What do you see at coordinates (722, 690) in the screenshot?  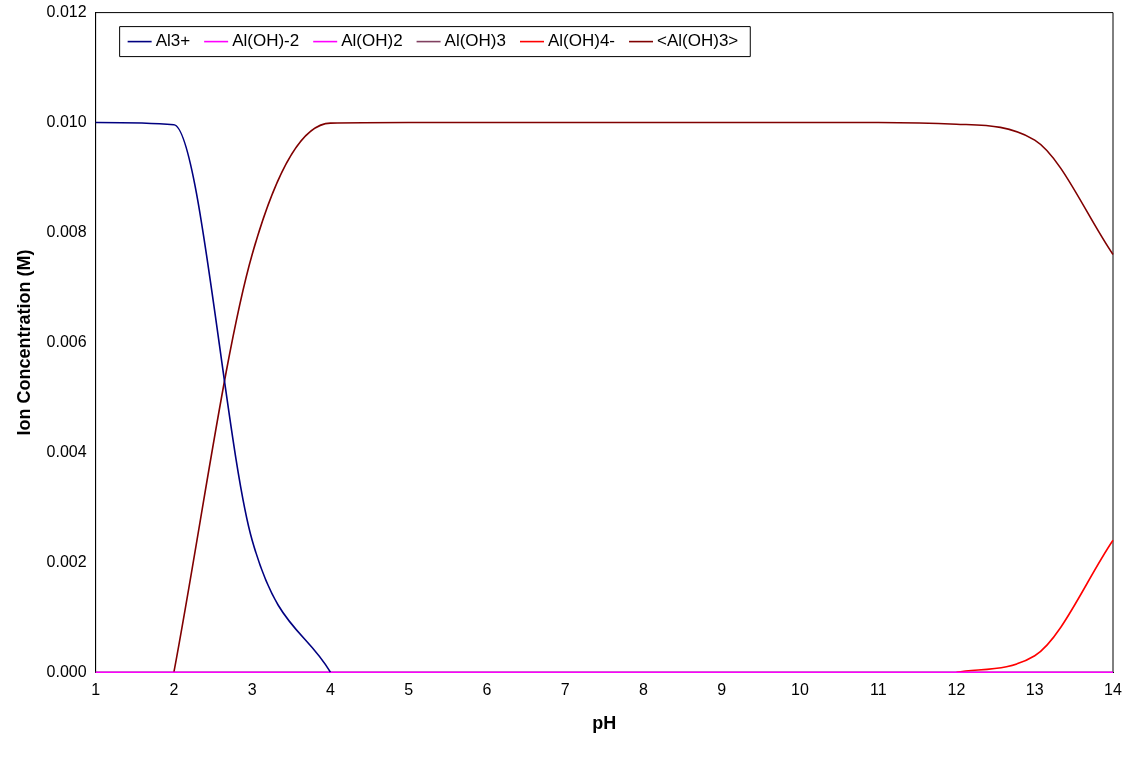 I see `x-tick-label: 9` at bounding box center [722, 690].